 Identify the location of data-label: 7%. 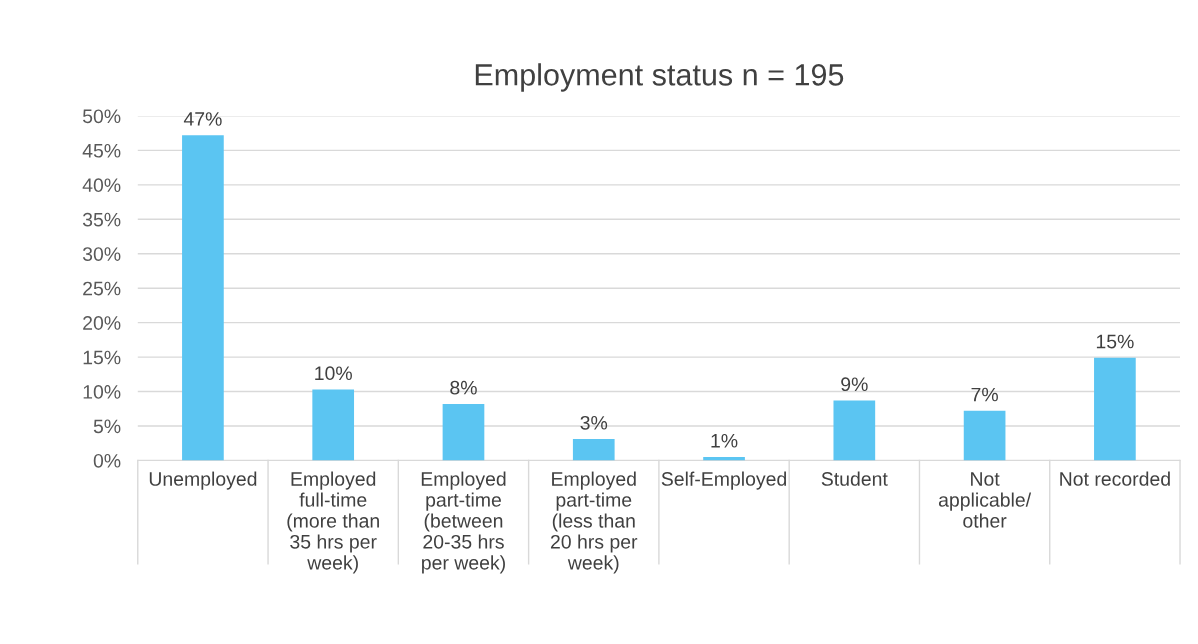
(984, 394).